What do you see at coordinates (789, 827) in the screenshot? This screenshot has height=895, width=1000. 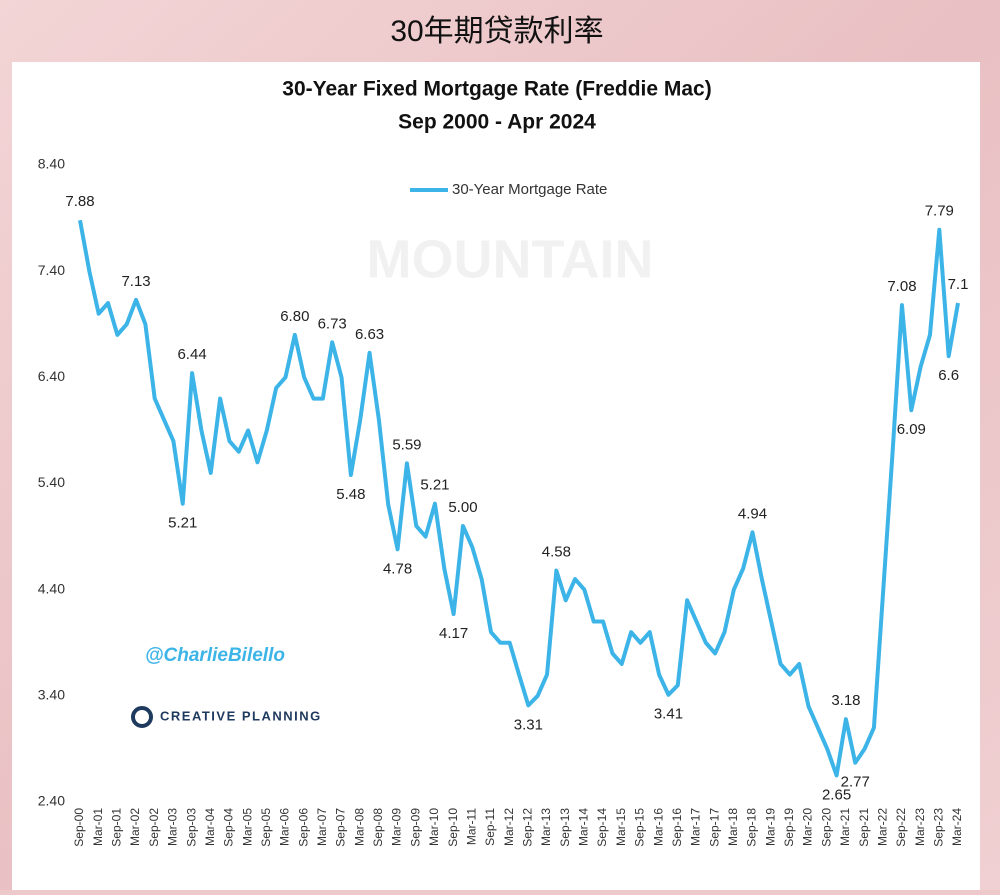 I see `x-tick-label: Sep-19` at bounding box center [789, 827].